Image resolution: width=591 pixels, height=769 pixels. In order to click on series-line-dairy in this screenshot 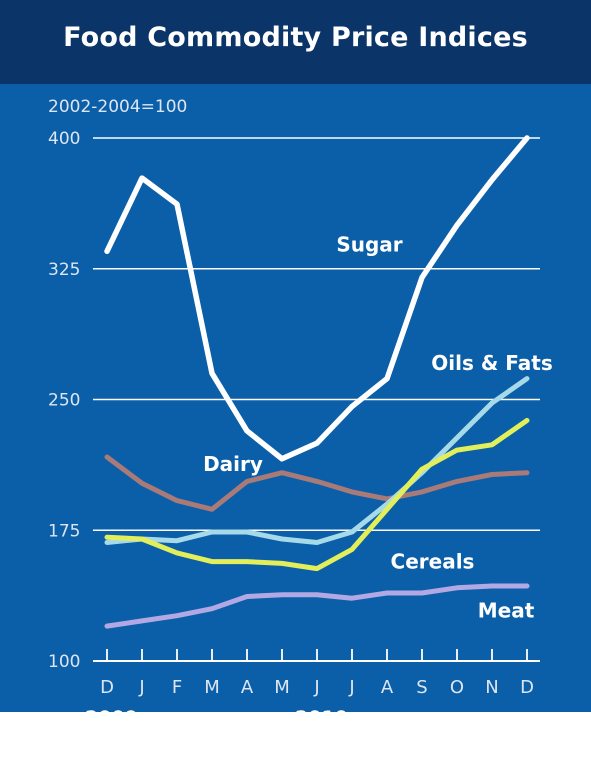, I will do `click(317, 483)`.